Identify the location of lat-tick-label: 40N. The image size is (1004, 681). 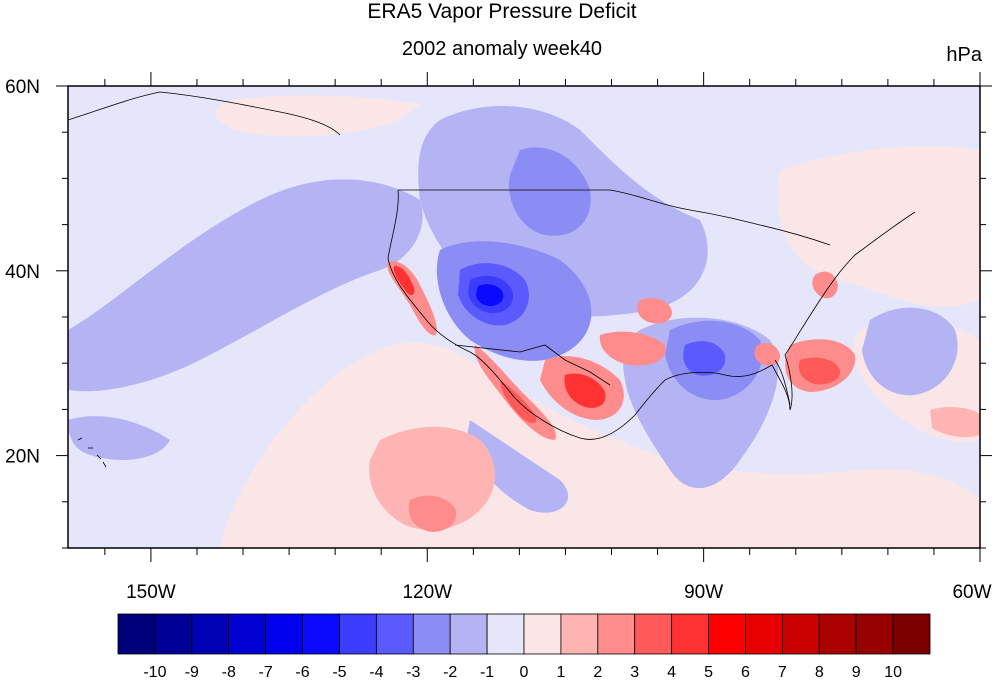
(22, 272).